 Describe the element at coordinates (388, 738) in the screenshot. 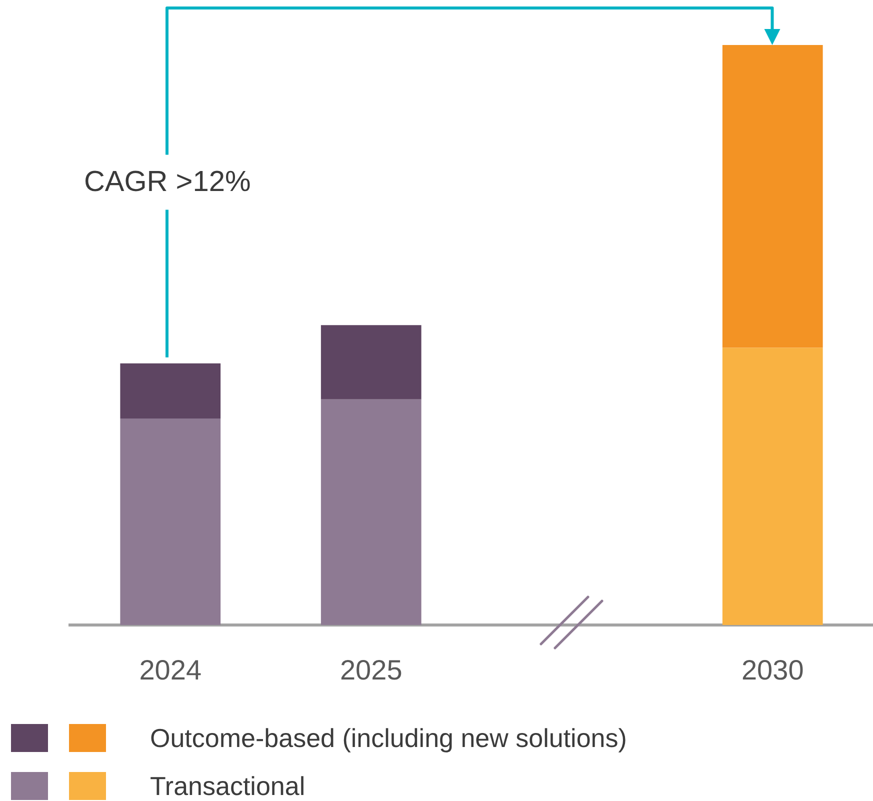

I see `legend-label: Outcome-based (including new solutions)` at that location.